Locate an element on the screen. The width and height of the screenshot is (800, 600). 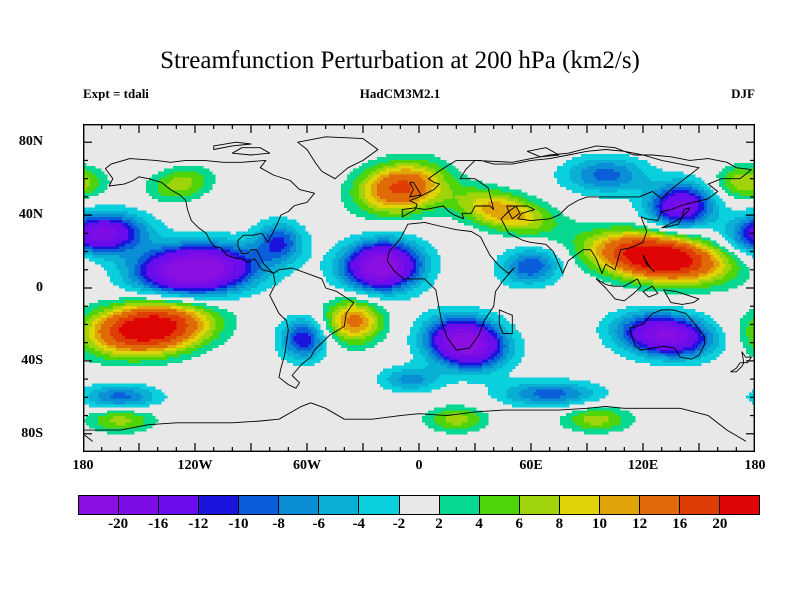
colorbar-tick-label: -10 is located at coordinates (238, 524).